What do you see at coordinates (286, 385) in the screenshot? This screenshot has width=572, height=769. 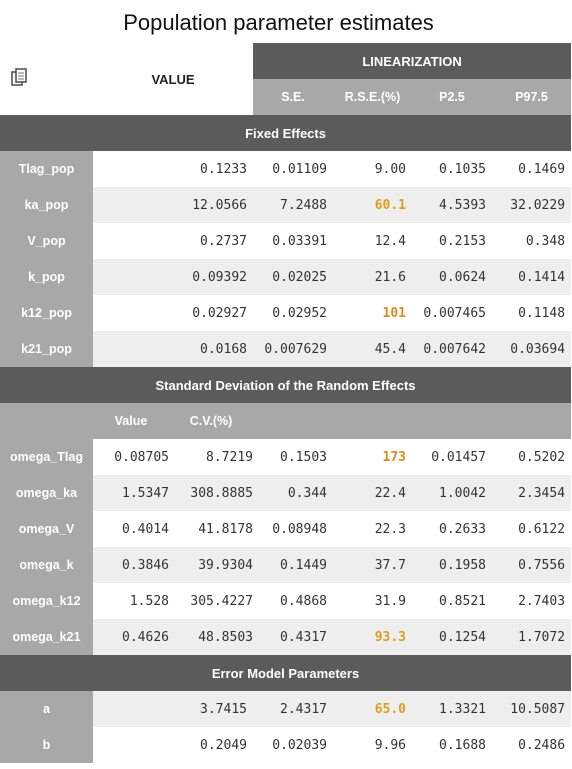 I see `random-effects-section-title: Standard Deviation of the Random Effects` at bounding box center [286, 385].